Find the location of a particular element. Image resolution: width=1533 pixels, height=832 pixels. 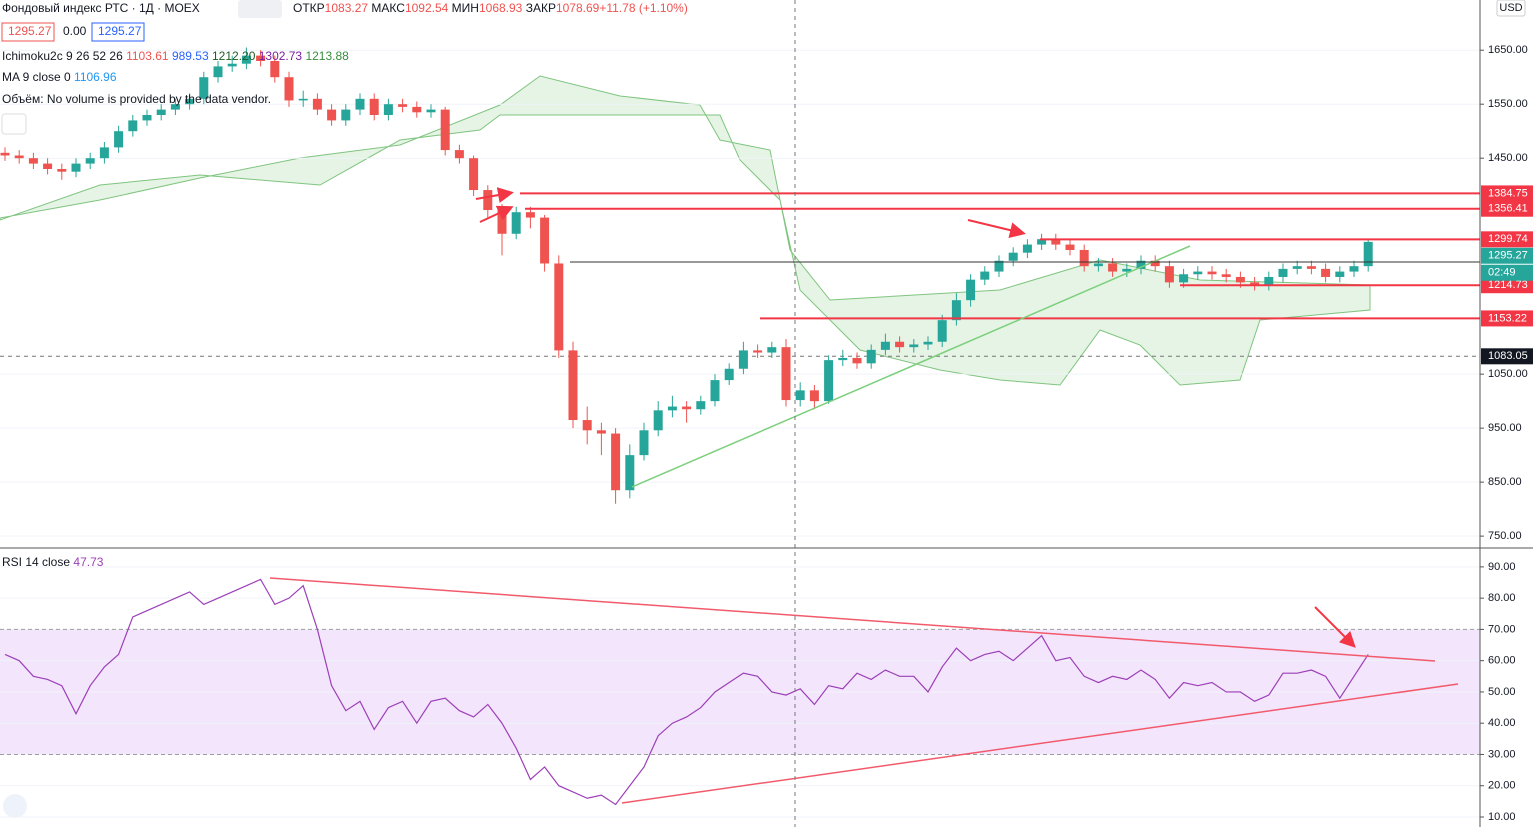

axis-label: 20.00 is located at coordinates (1502, 786).